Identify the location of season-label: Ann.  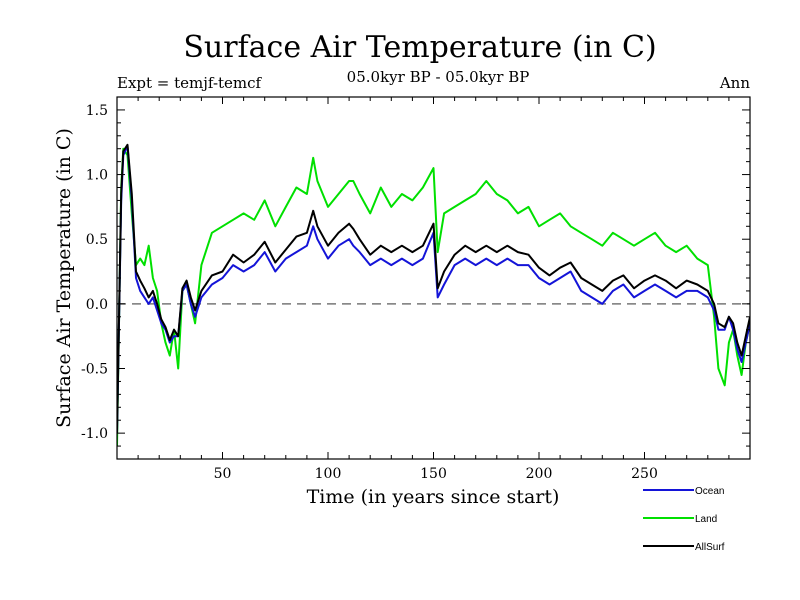
(734, 83).